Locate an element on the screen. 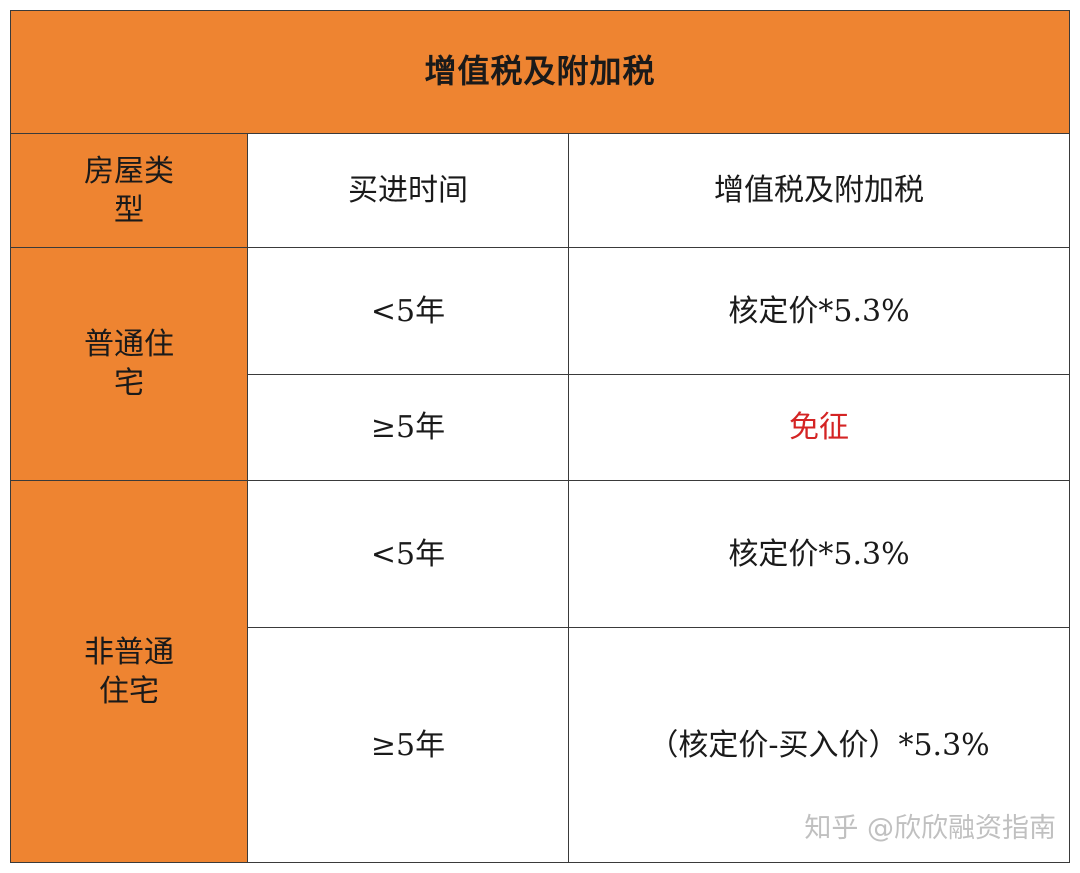  header-purchase-time: 买进时间 is located at coordinates (408, 190).